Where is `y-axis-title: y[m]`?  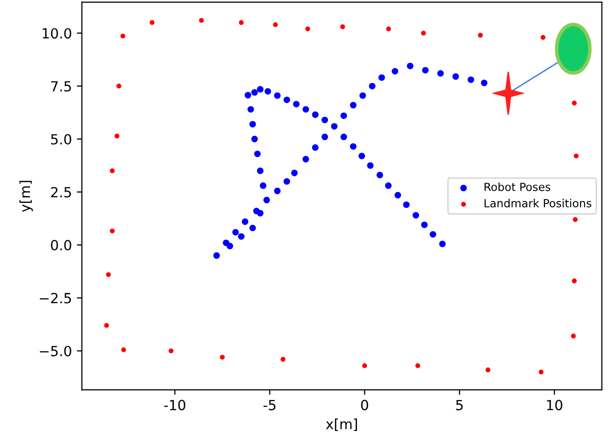
y-axis-title: y[m] is located at coordinates (26, 196).